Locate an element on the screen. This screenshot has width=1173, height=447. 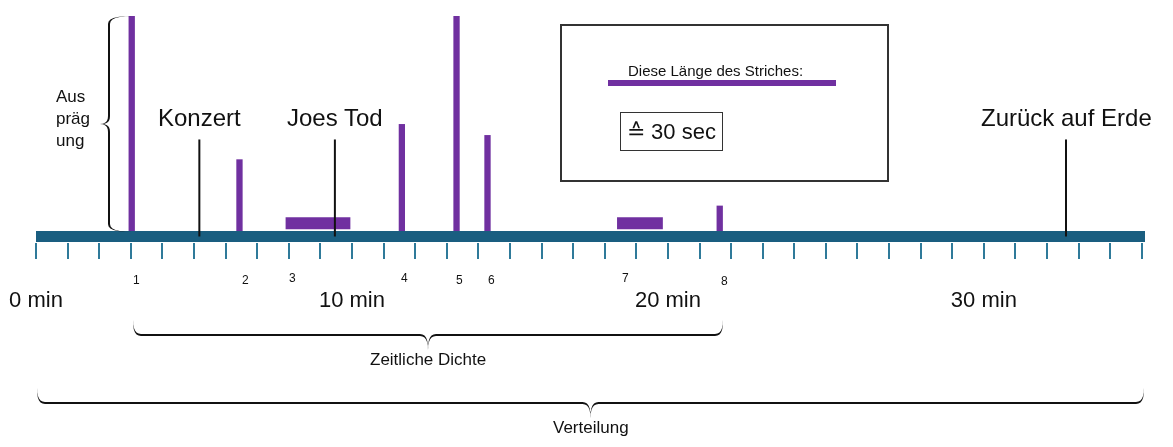
text: 5 is located at coordinates (459, 280).